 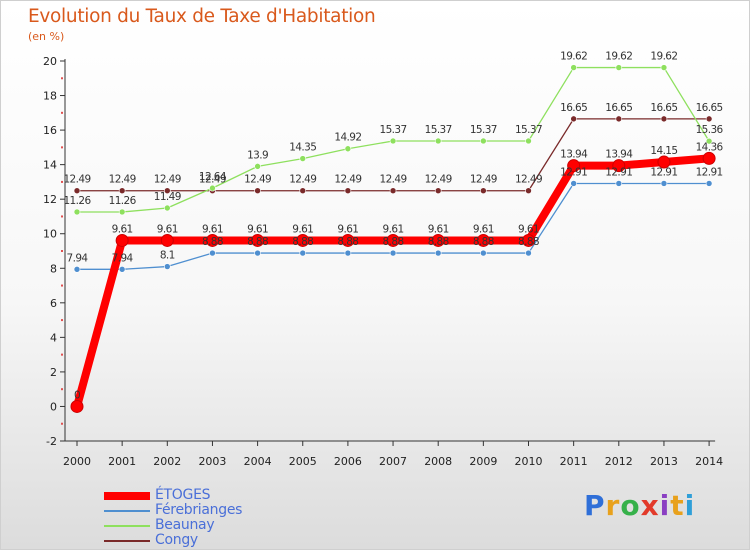 I want to click on data-label: 12.64, so click(x=213, y=177).